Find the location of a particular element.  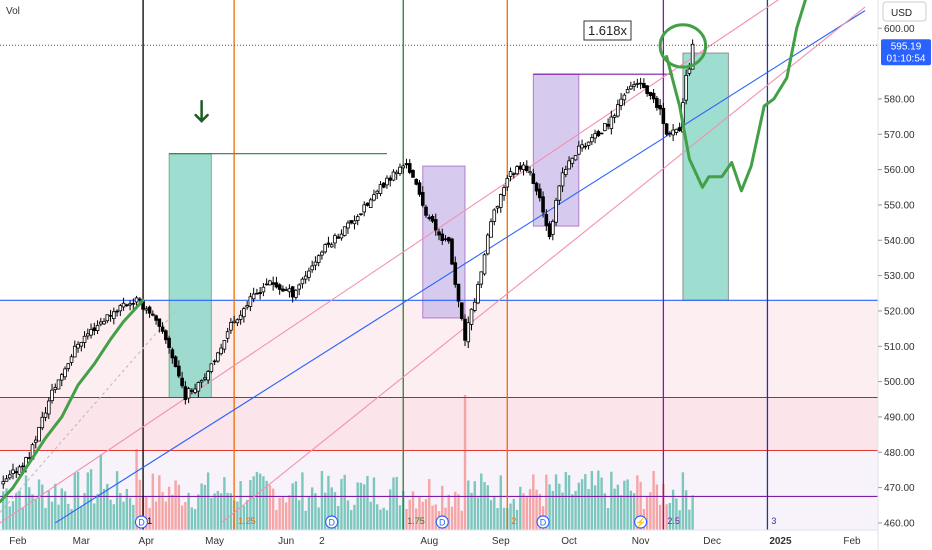

price-tick-label: 480.00 is located at coordinates (899, 453).